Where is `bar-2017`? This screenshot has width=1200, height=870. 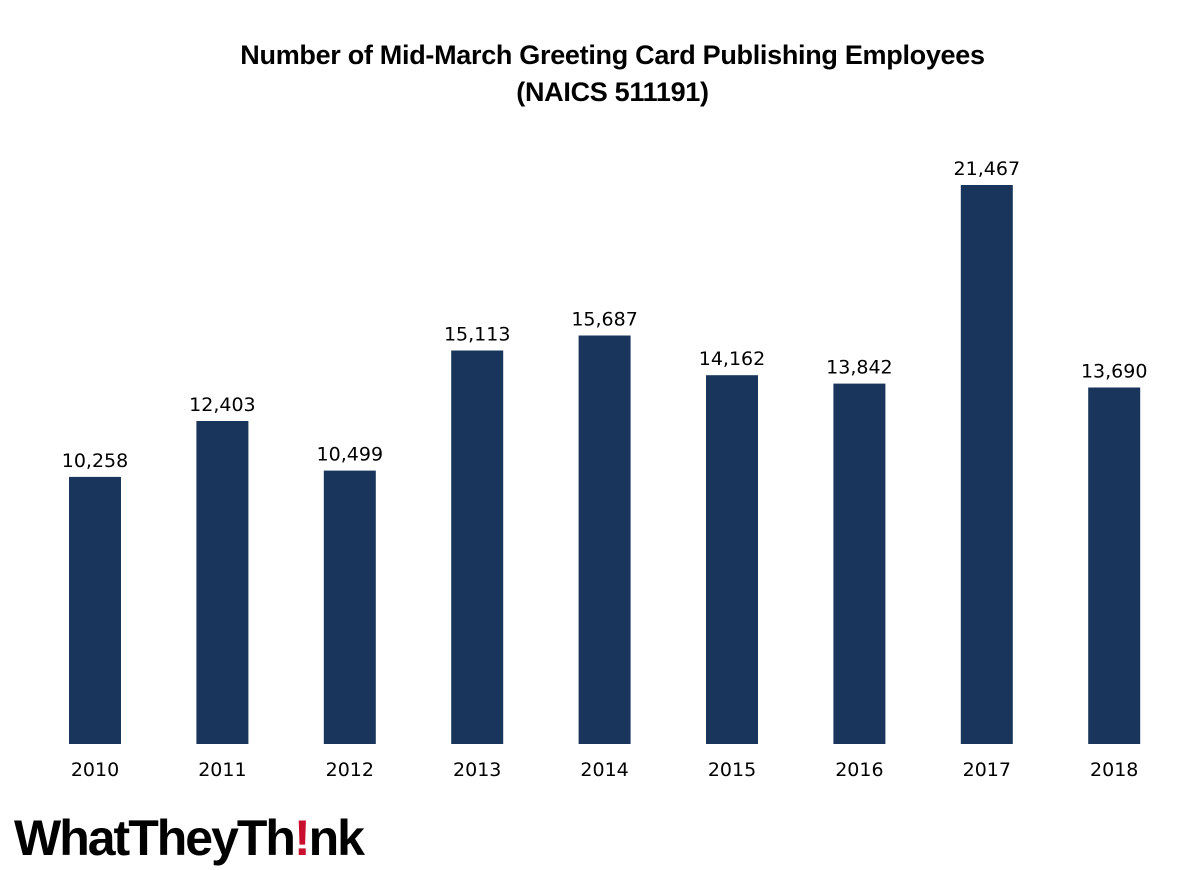
bar-2017 is located at coordinates (986, 464).